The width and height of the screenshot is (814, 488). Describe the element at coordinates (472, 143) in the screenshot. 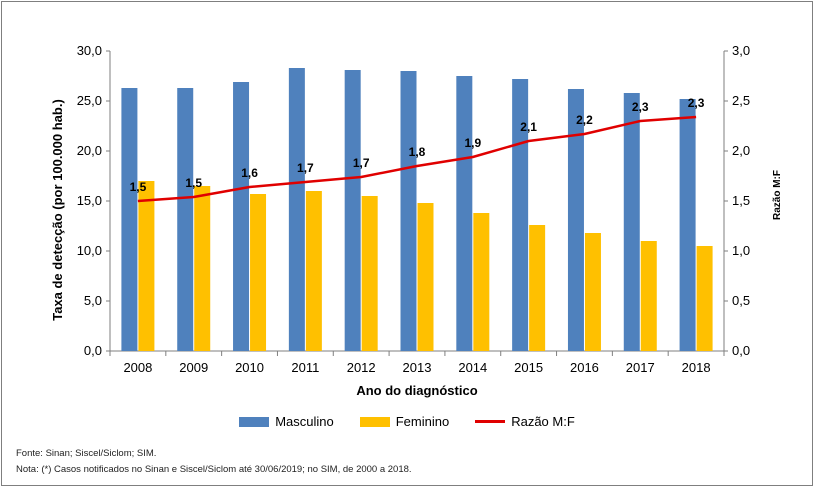

I see `ratio-data-label: 1,9` at that location.